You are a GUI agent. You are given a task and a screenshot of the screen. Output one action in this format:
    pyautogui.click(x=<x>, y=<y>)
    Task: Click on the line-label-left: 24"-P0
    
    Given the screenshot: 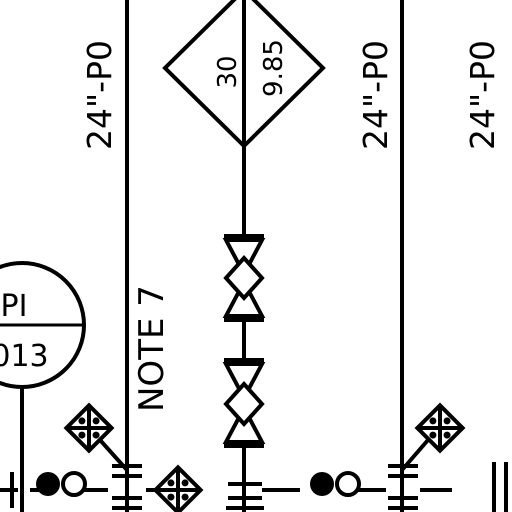 What is the action you would take?
    pyautogui.click(x=99, y=95)
    